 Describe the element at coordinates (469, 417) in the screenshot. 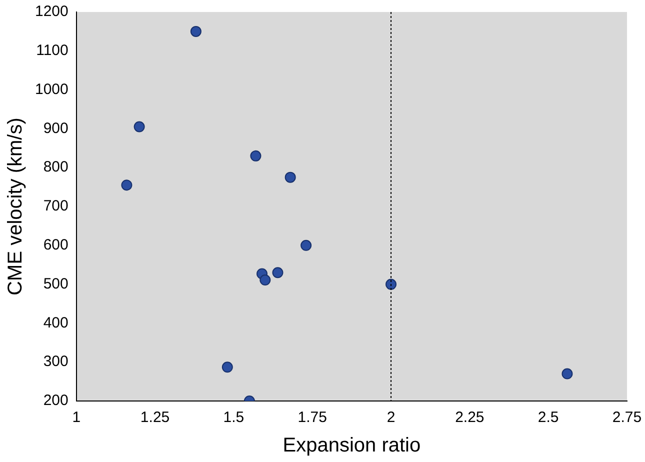

I see `x-tick-label: 2.25` at that location.